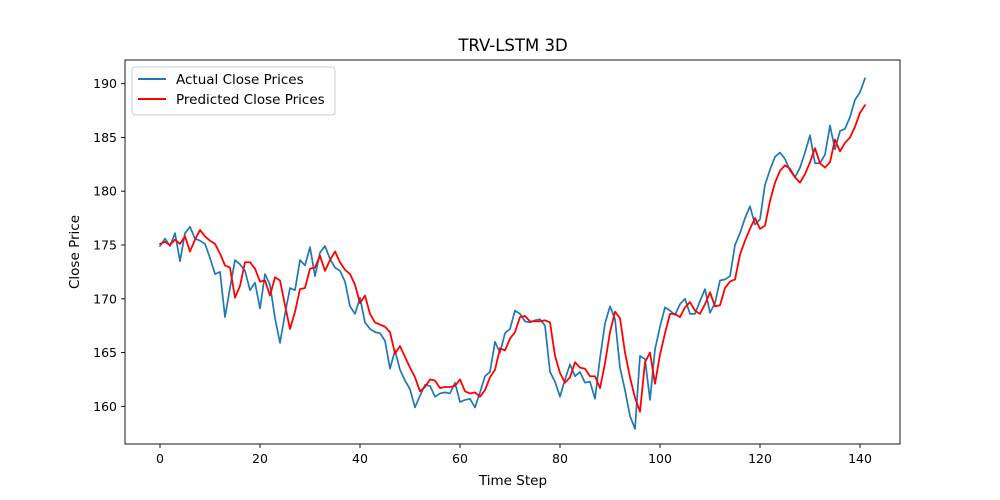 This screenshot has width=1000, height=500. Describe the element at coordinates (660, 458) in the screenshot. I see `x-tick-label: 100` at that location.